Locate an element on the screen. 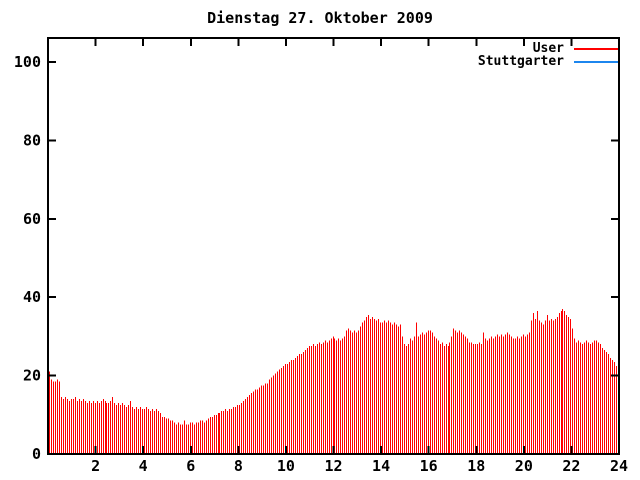 This screenshot has height=480, width=640. x-tick-label: 20 is located at coordinates (524, 466).